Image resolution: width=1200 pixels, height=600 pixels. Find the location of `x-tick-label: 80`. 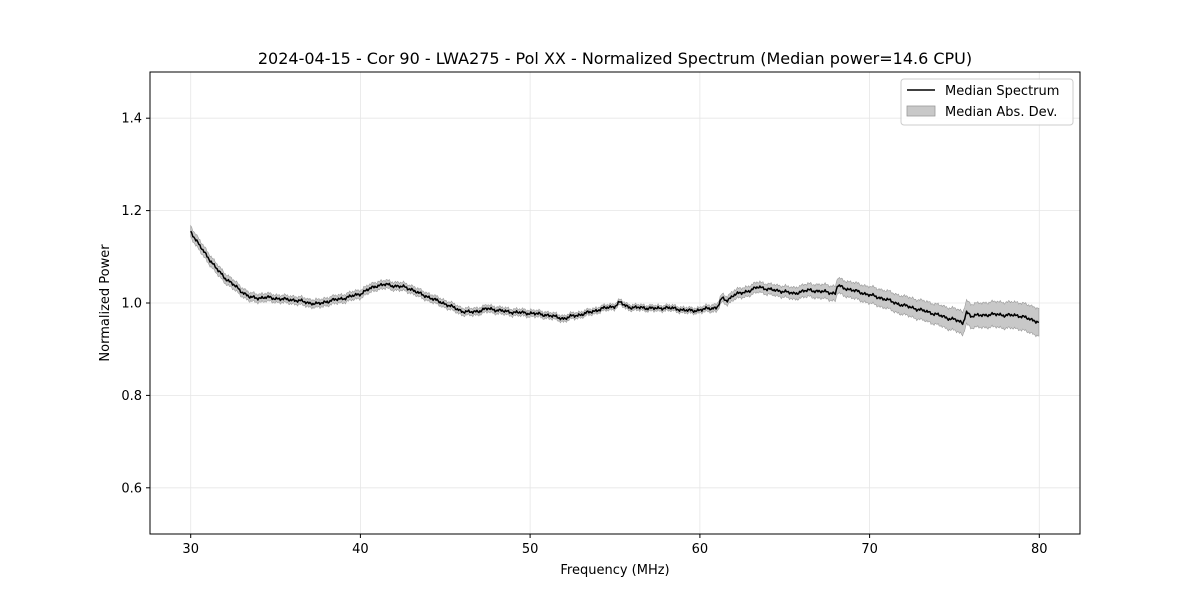

x-tick-label: 80 is located at coordinates (1039, 549).